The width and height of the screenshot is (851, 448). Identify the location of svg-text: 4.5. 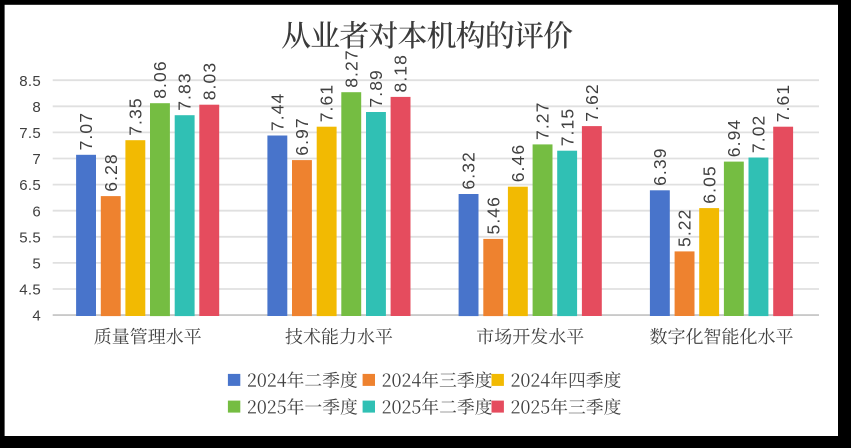
(30, 290).